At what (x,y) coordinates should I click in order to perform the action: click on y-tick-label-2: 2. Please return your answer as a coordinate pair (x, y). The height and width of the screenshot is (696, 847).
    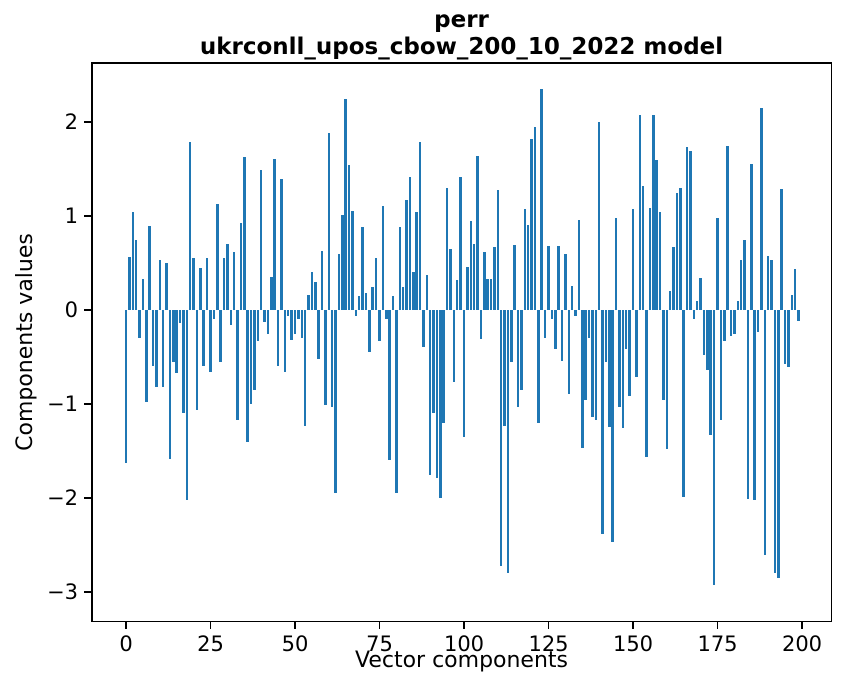
    Looking at the image, I should click on (71, 122).